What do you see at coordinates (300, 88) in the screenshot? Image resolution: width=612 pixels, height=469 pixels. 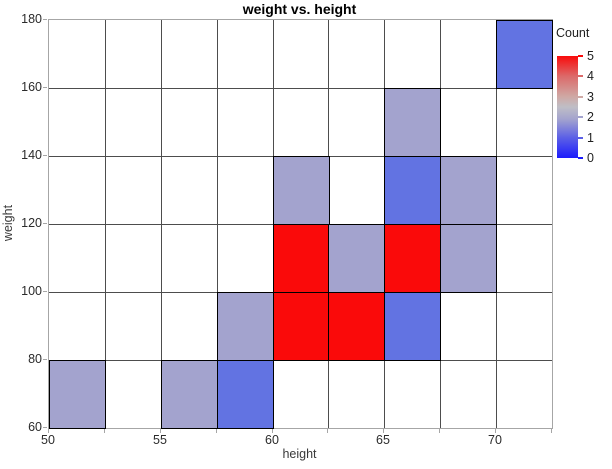 I see `gridline-horizontal` at bounding box center [300, 88].